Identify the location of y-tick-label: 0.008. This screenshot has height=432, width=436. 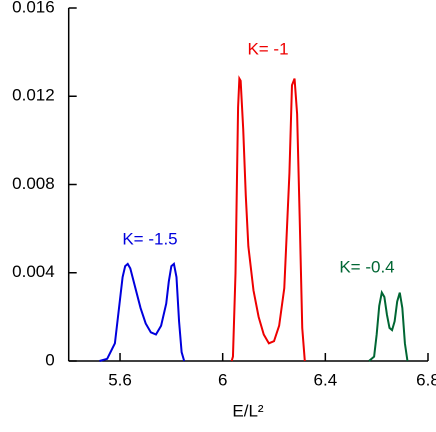
(33, 183).